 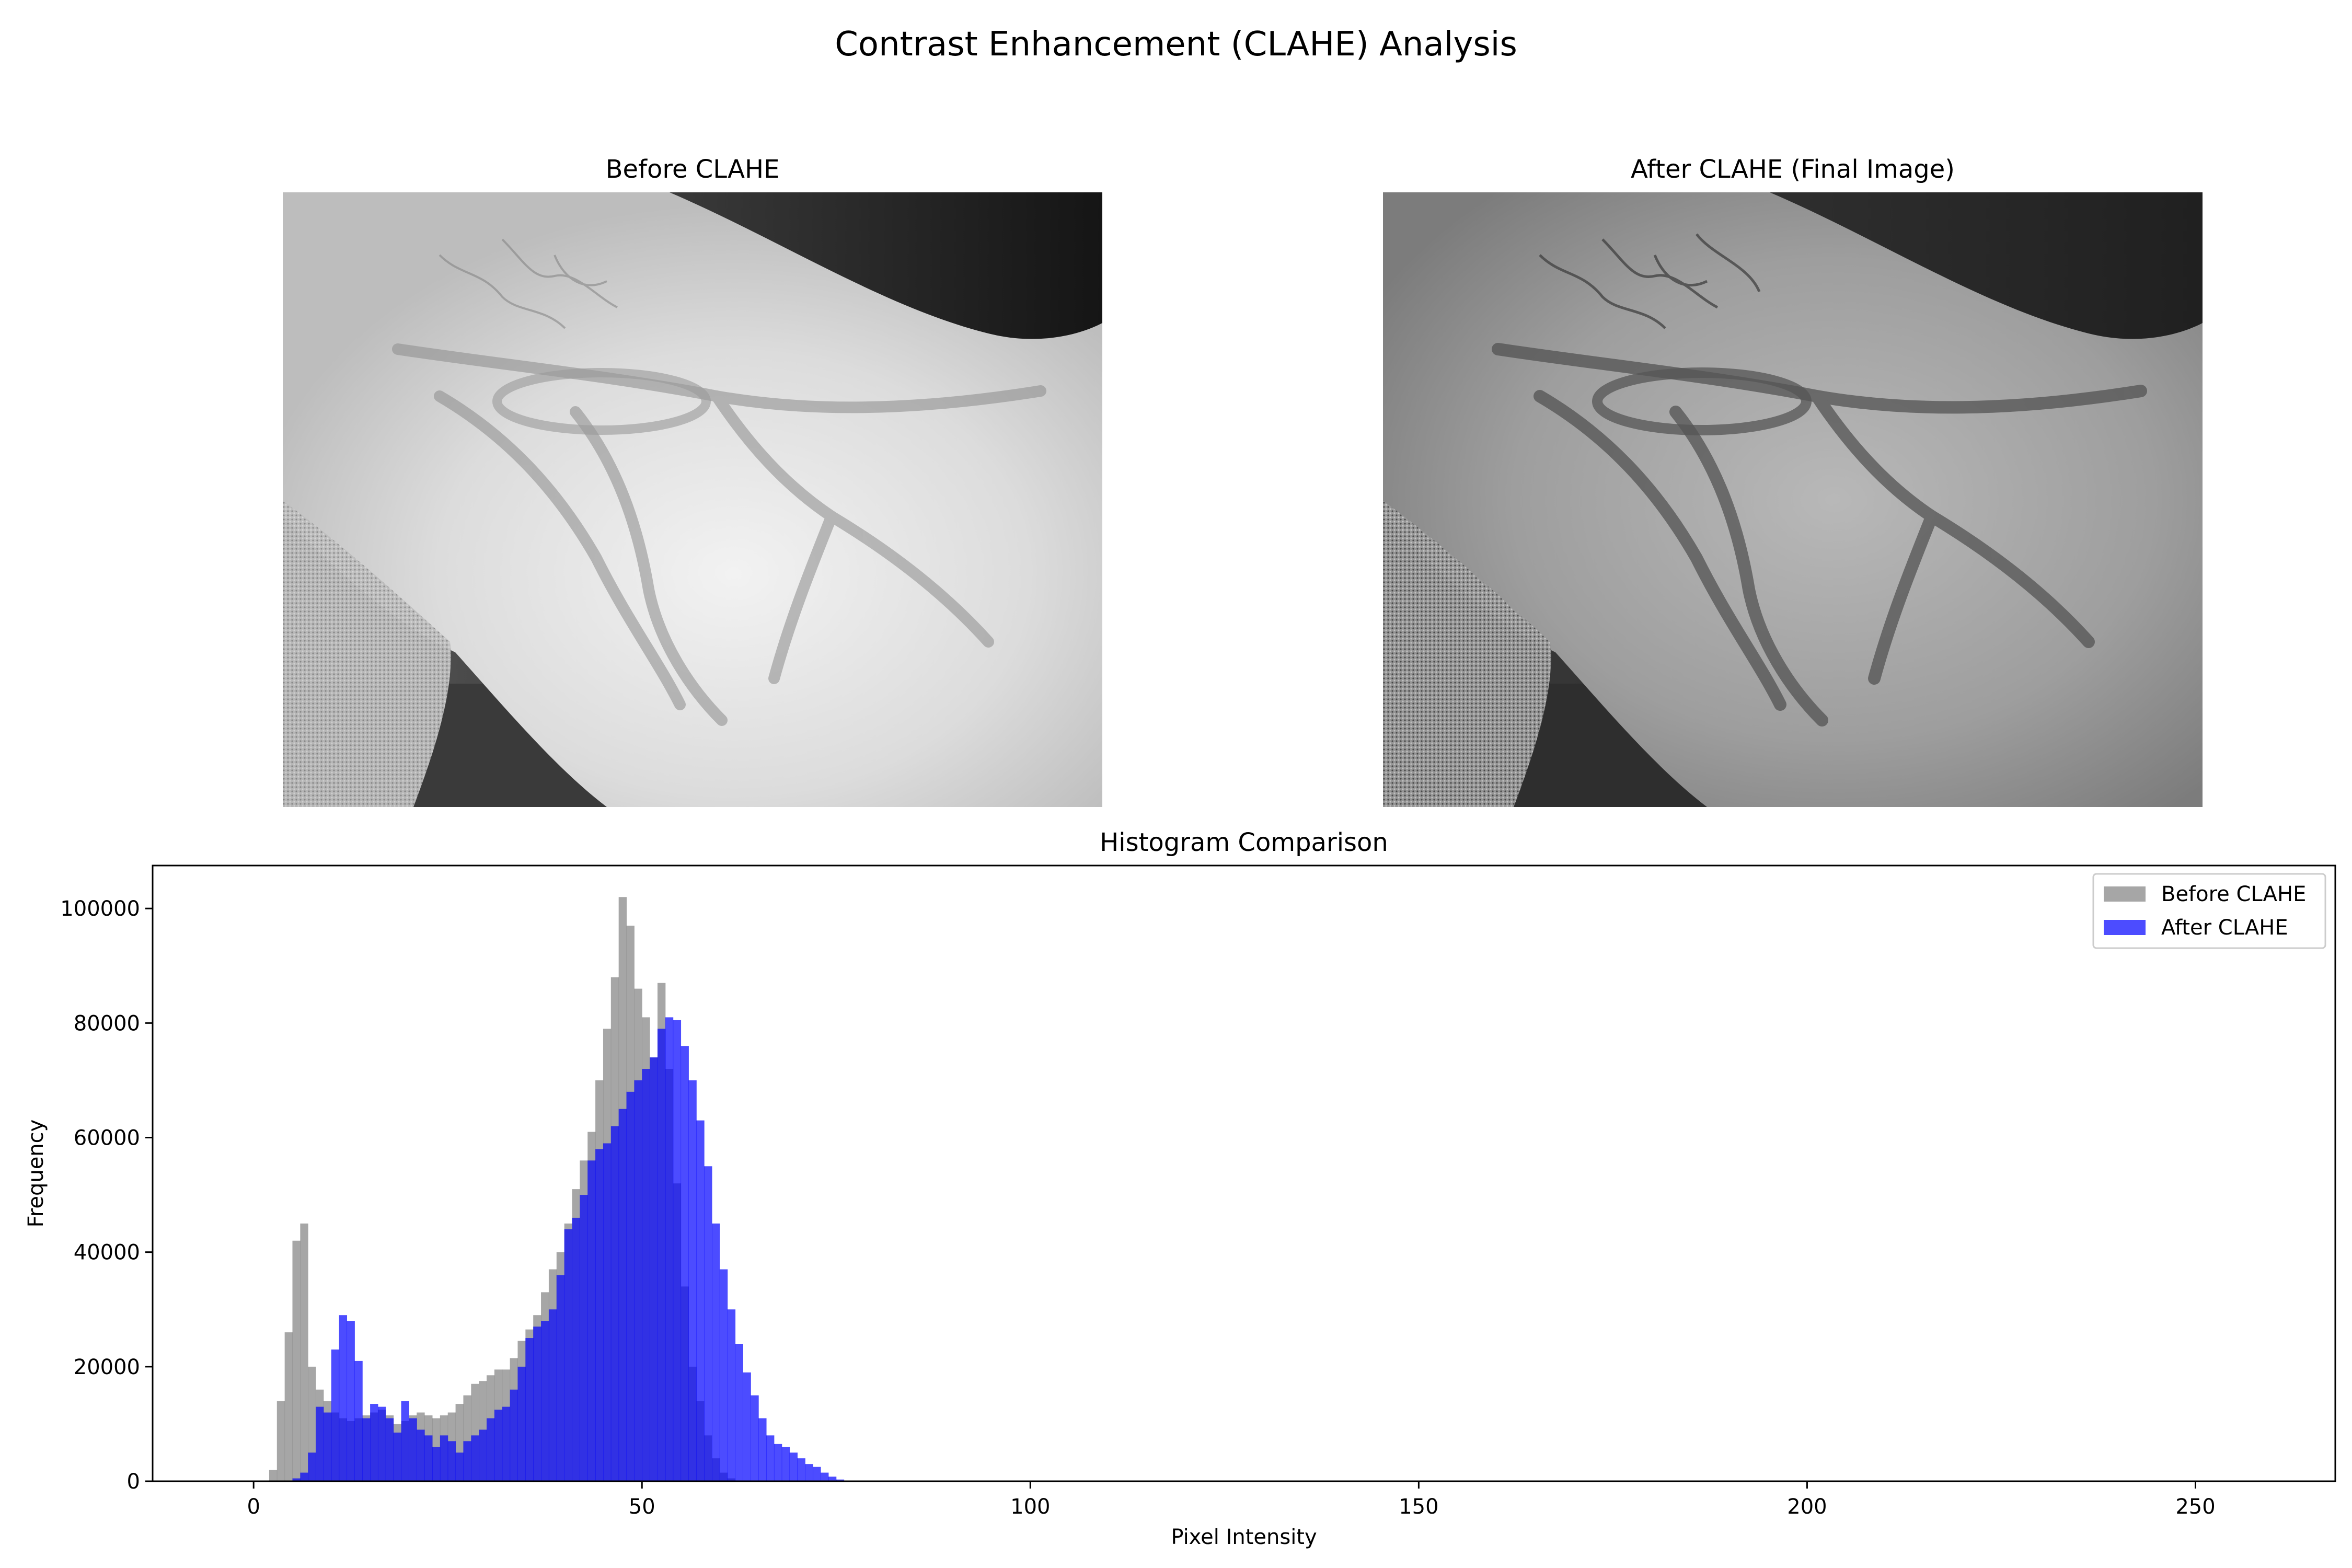 What do you see at coordinates (1176, 44) in the screenshot?
I see `figure-title: Contrast Enhancement (CLAHE) Analysis` at bounding box center [1176, 44].